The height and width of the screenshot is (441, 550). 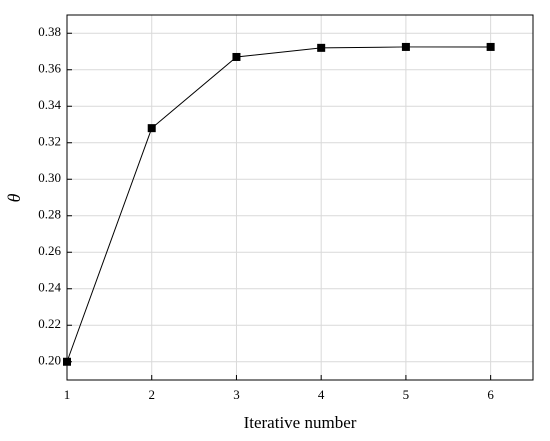 I want to click on y-tick-label: 0.20, so click(x=49, y=360).